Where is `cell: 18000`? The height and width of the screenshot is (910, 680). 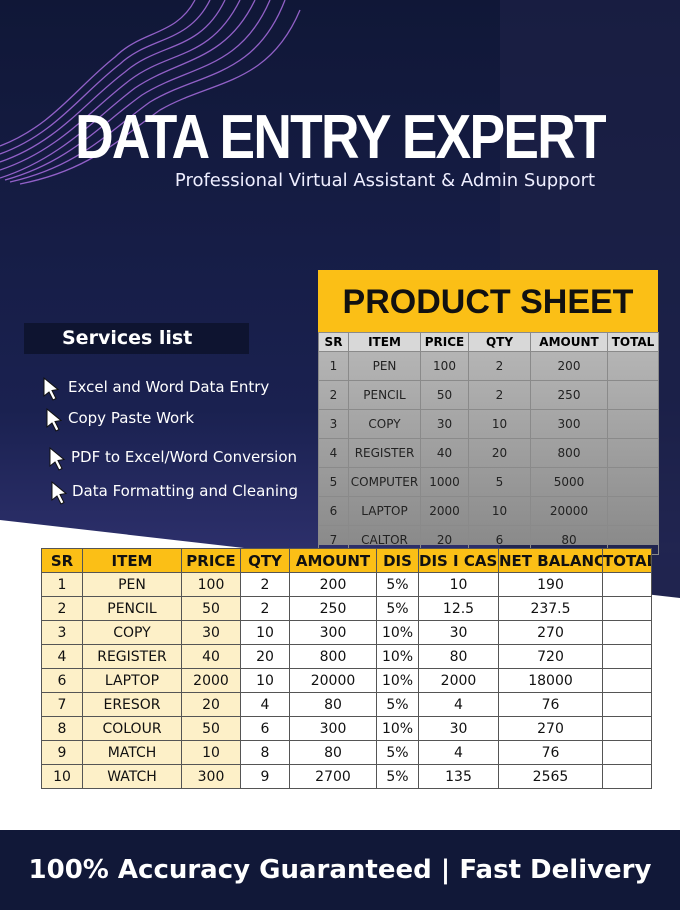
cell: 18000 is located at coordinates (550, 680).